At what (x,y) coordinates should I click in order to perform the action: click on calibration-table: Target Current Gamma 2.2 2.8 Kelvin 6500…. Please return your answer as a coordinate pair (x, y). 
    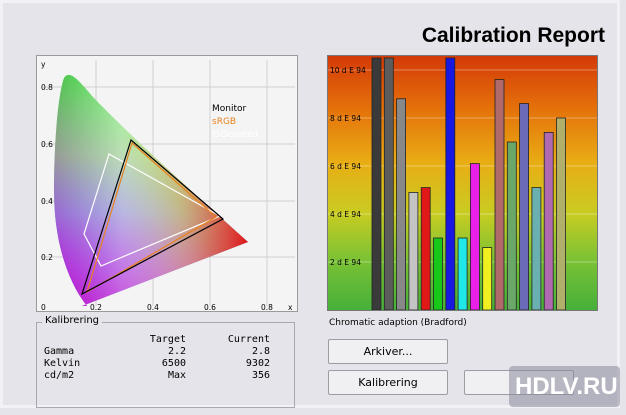
    Looking at the image, I should click on (157, 357).